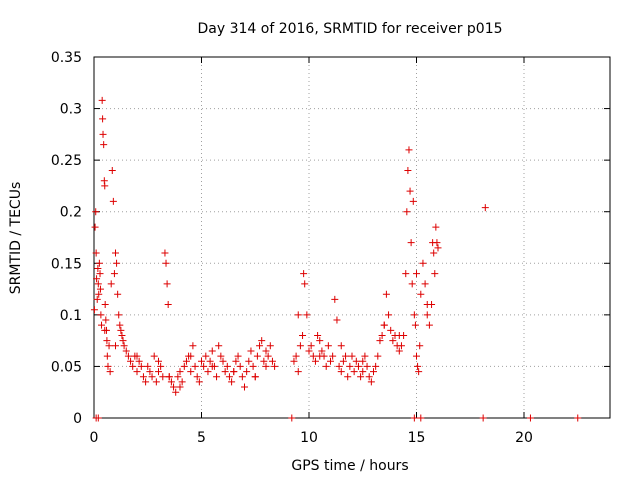  Describe the element at coordinates (71, 213) in the screenshot. I see `y-tick-label: 0.2` at that location.